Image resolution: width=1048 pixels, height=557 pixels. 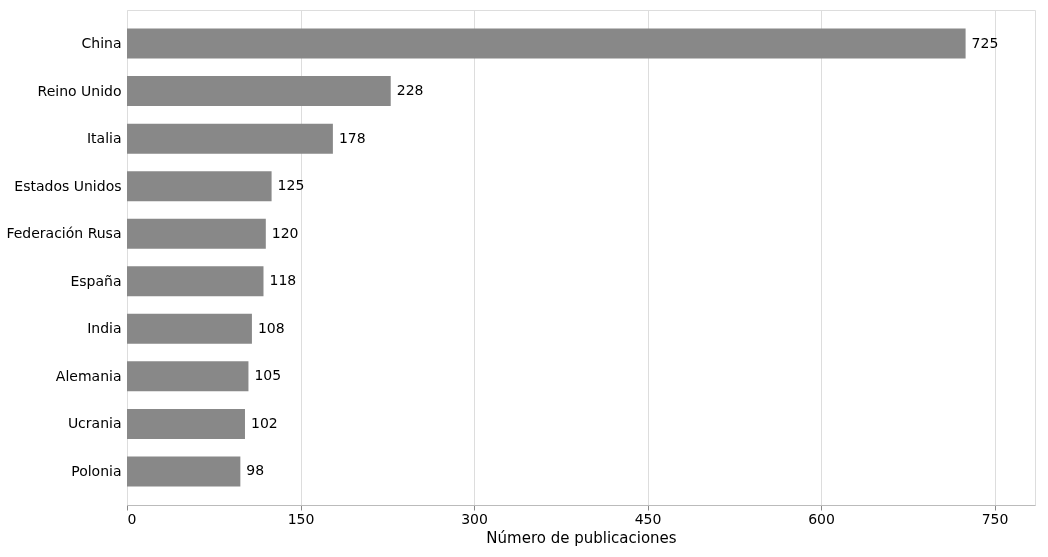 I want to click on y-tick-label: India, so click(x=104, y=328).